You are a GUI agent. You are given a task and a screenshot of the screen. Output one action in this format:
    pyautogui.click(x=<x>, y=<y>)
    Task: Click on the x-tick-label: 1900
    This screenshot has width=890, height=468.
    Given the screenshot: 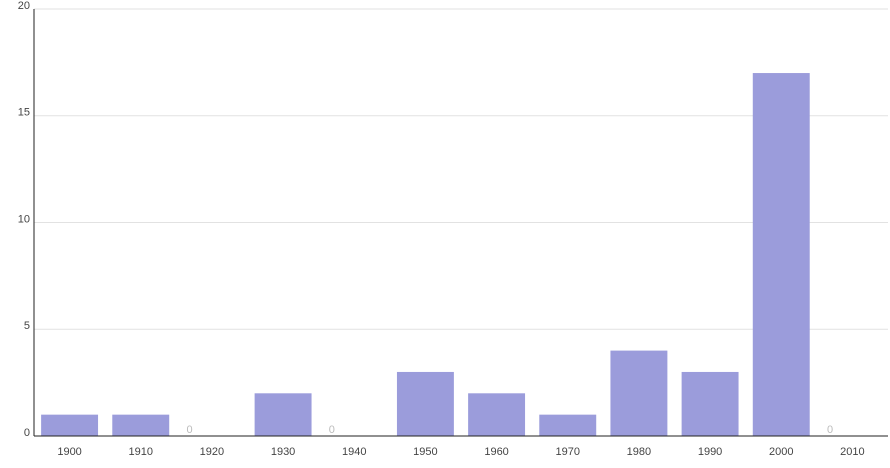 What is the action you would take?
    pyautogui.click(x=69, y=452)
    